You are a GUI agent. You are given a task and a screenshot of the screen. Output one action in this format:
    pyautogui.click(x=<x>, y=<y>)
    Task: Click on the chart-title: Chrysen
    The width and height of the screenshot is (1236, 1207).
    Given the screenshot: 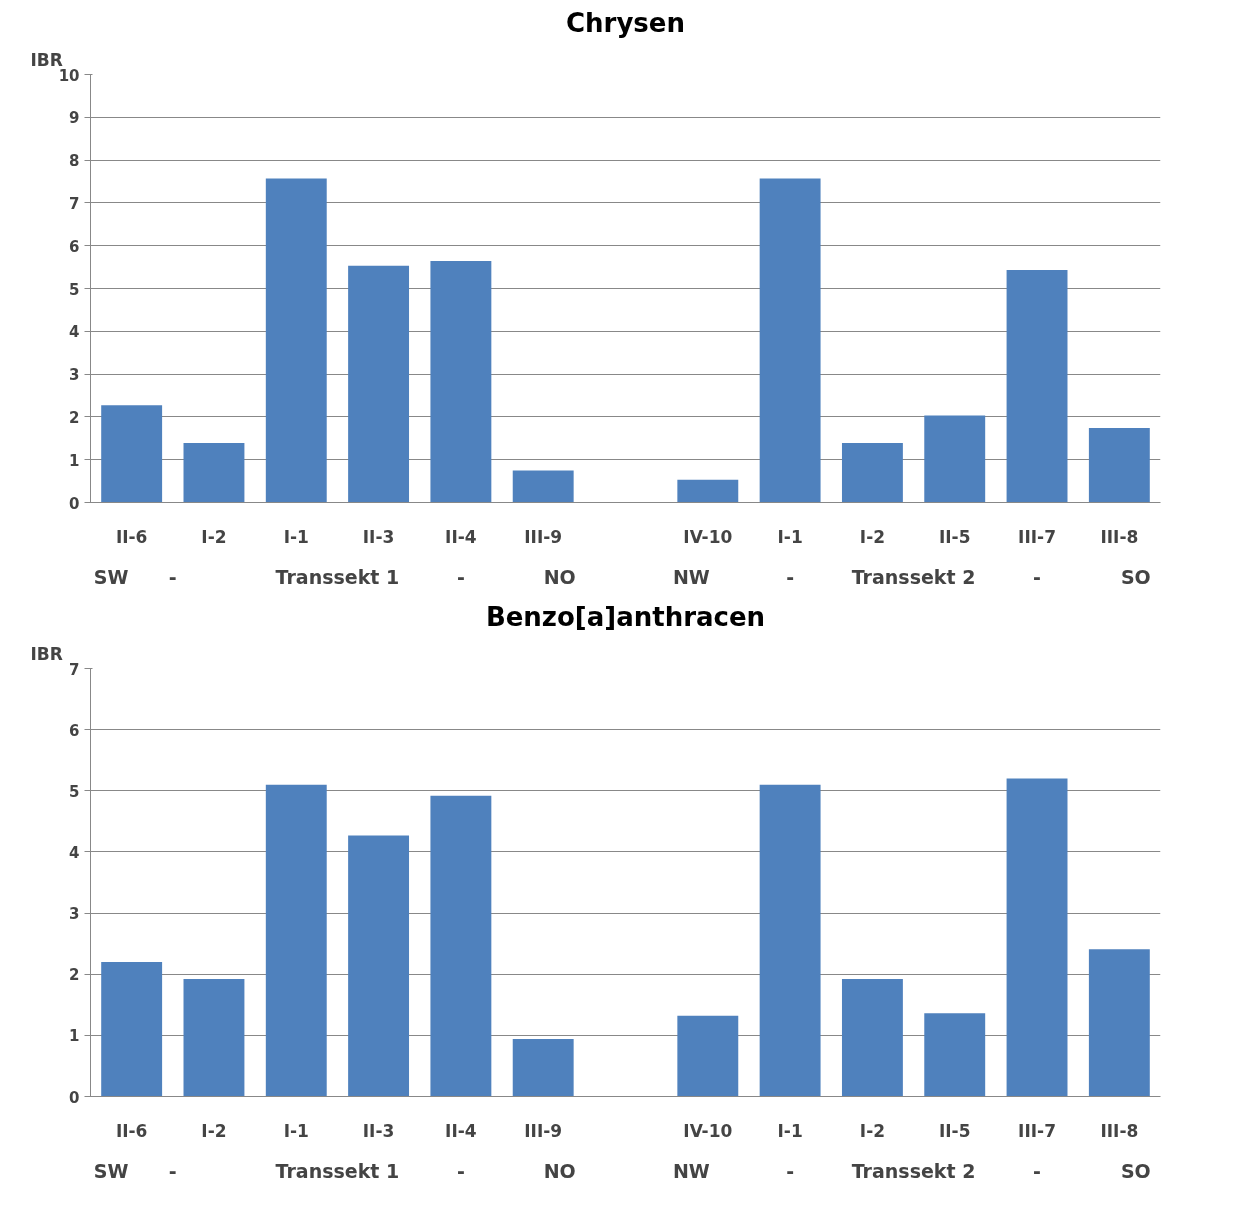 What is the action you would take?
    pyautogui.click(x=625, y=22)
    